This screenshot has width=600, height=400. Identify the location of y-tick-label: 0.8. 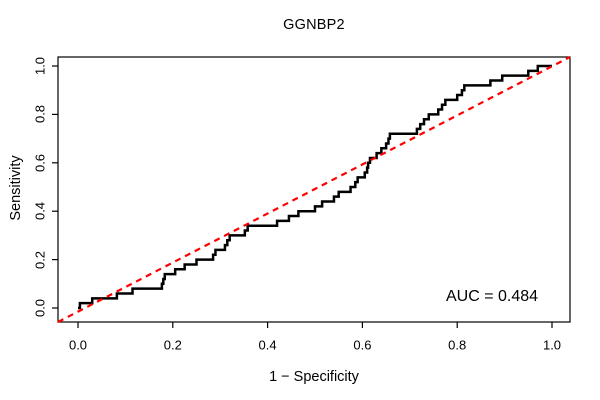
(40, 114).